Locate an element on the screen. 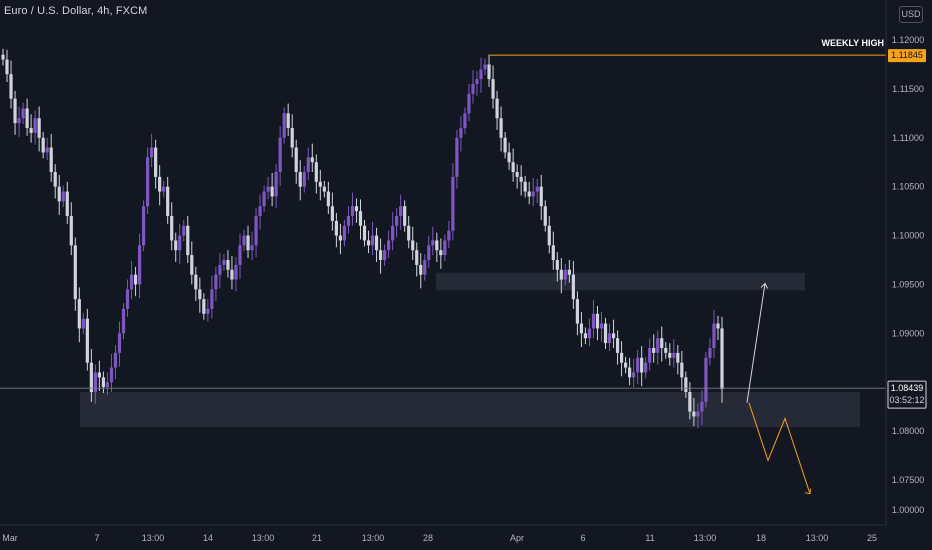 The height and width of the screenshot is (550, 932). current-price-tag: 1.08439 03:52:12 is located at coordinates (907, 394).